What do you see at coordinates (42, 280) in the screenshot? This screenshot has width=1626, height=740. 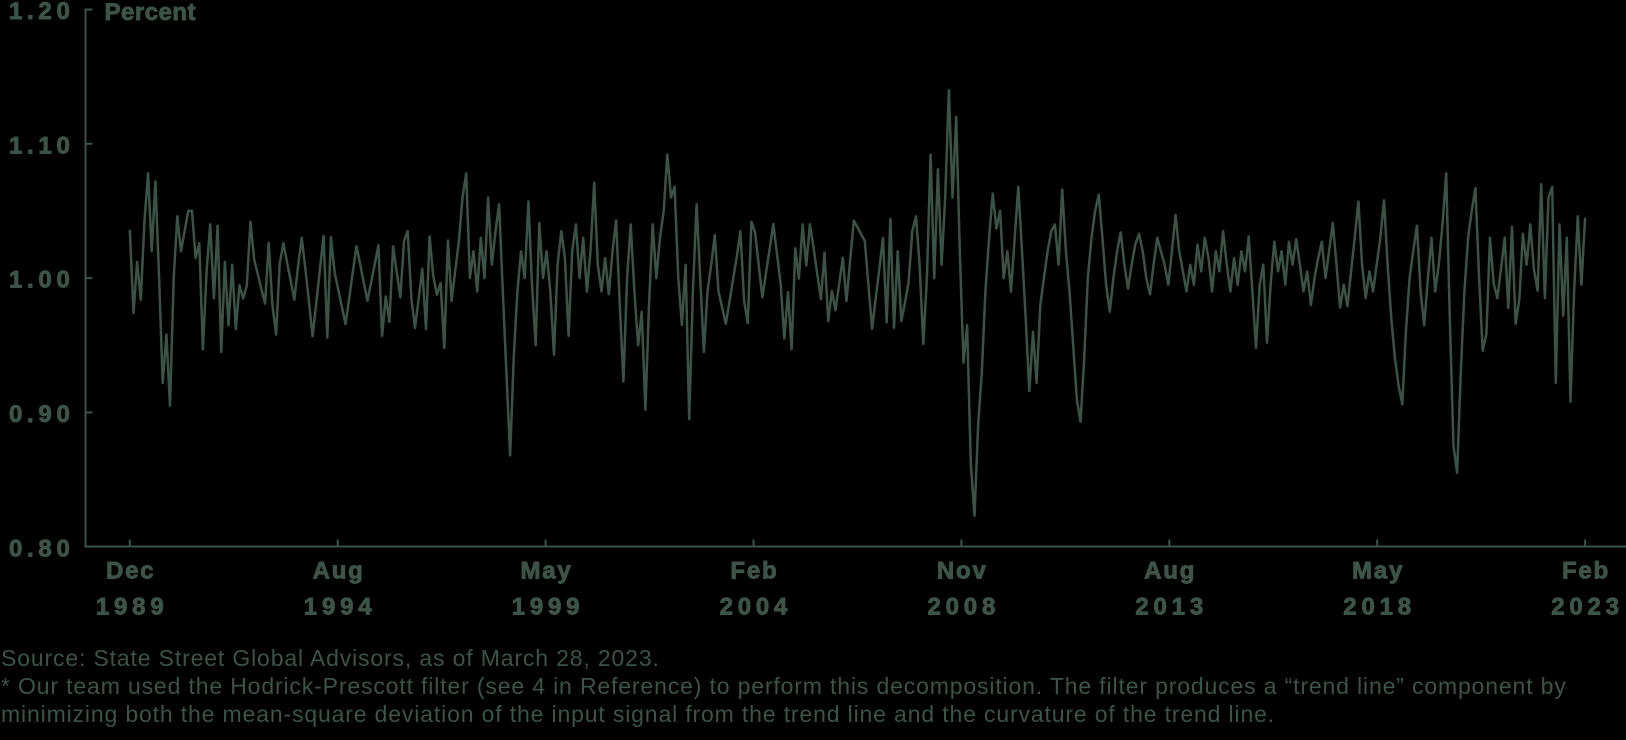 I see `svg-text: 1.00` at bounding box center [42, 280].